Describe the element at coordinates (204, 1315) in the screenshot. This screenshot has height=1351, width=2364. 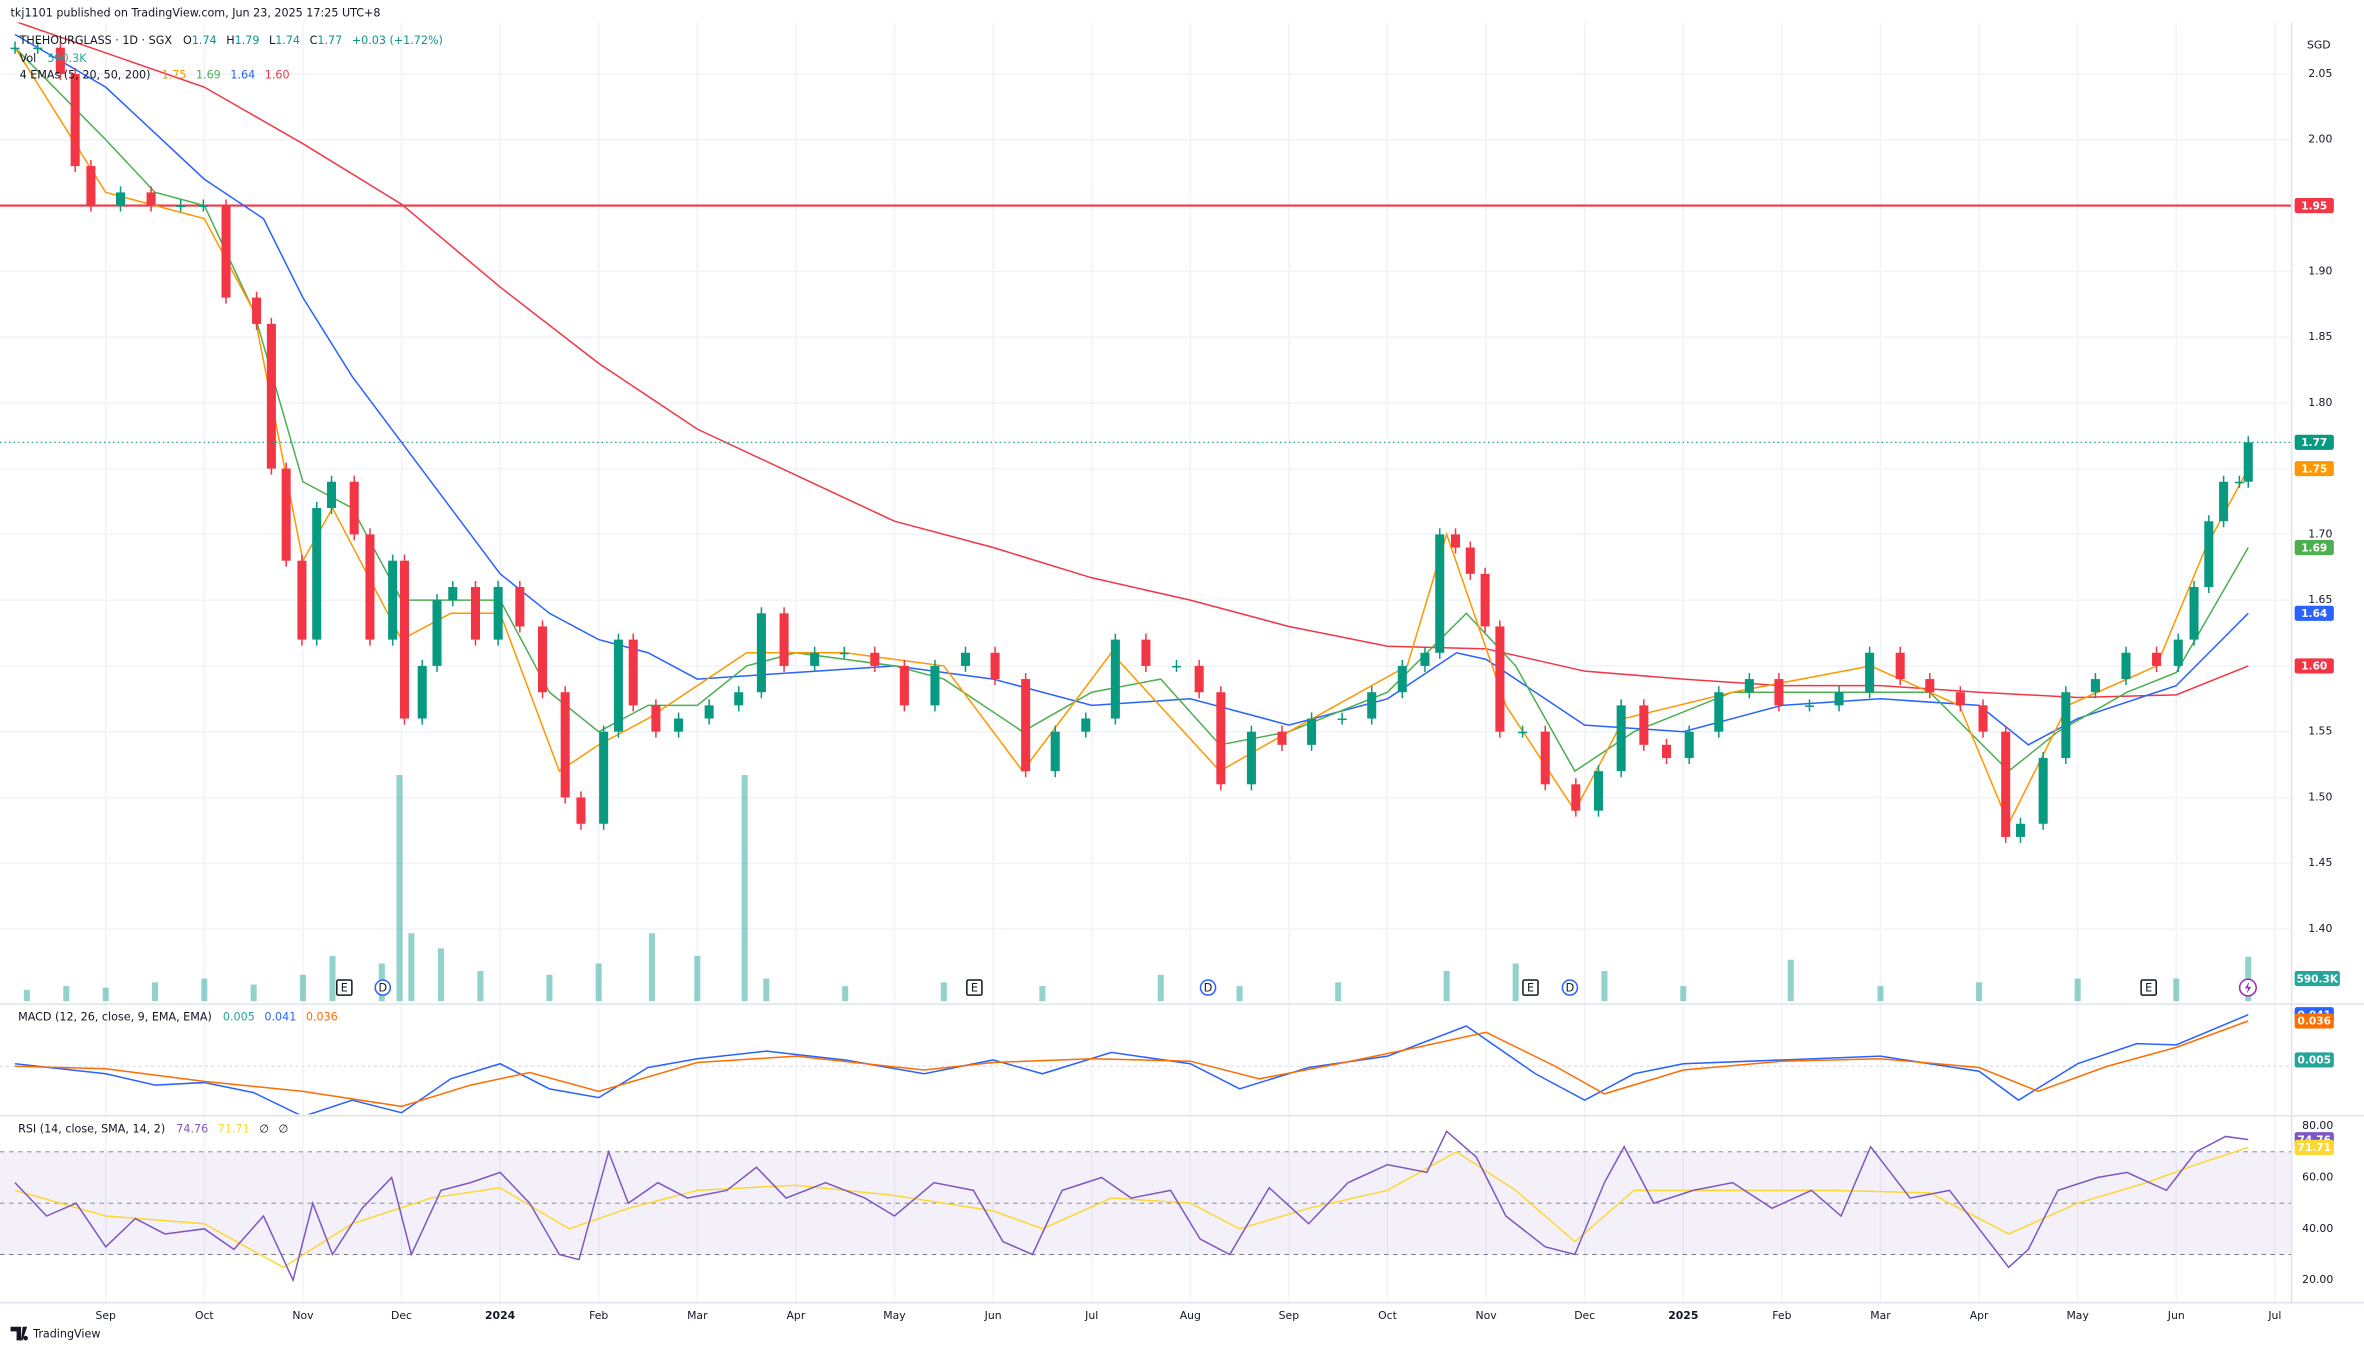
I see `x-tick-label: Oct` at that location.